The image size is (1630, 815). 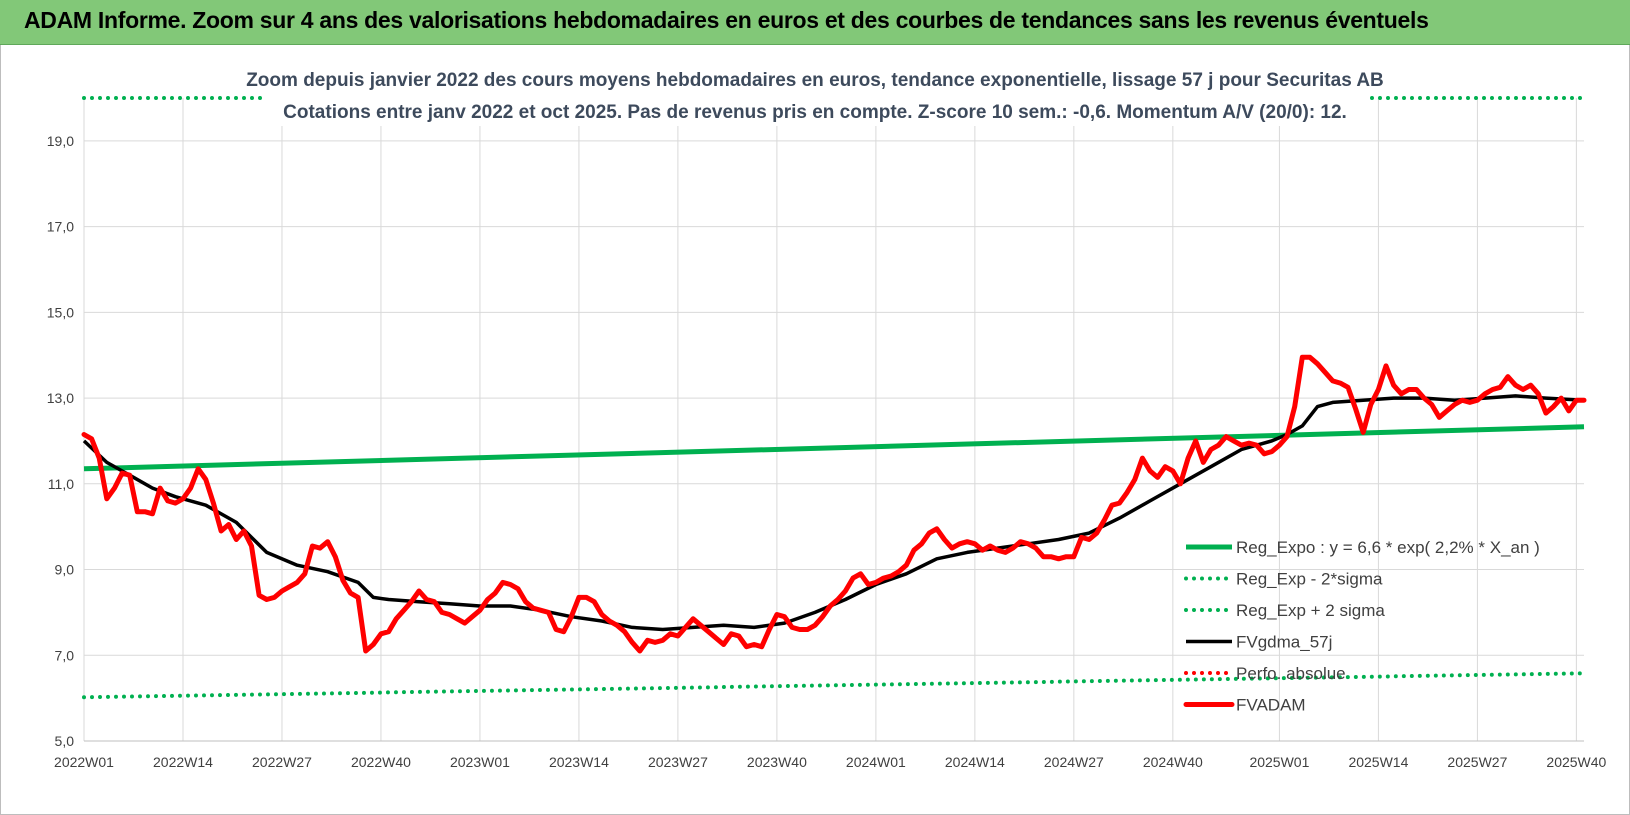 What do you see at coordinates (1279, 762) in the screenshot?
I see `x-tick-label: 2025W01` at bounding box center [1279, 762].